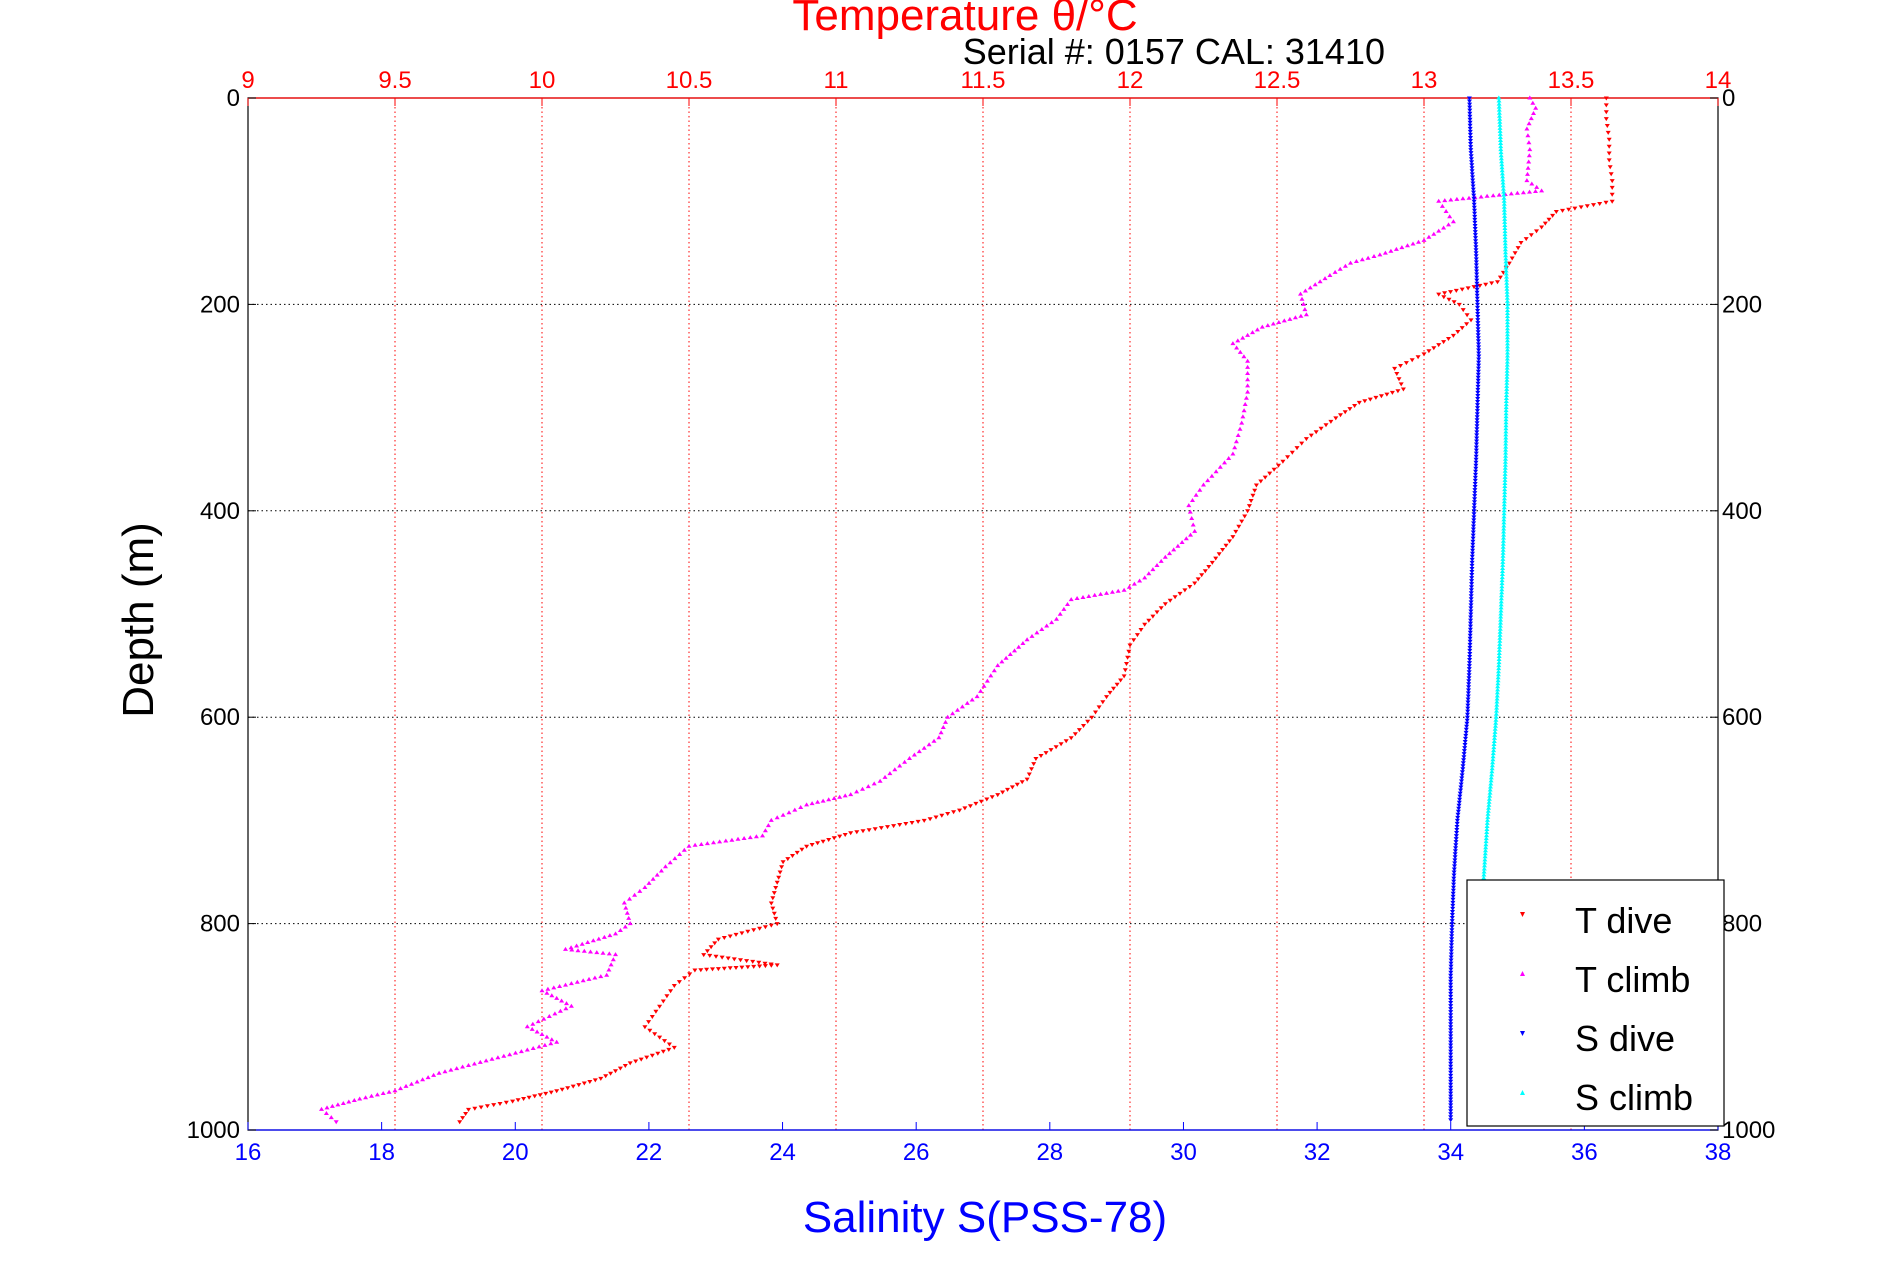  I want to click on x-axis-label: Salinity S(PSS-78), so click(985, 1217).